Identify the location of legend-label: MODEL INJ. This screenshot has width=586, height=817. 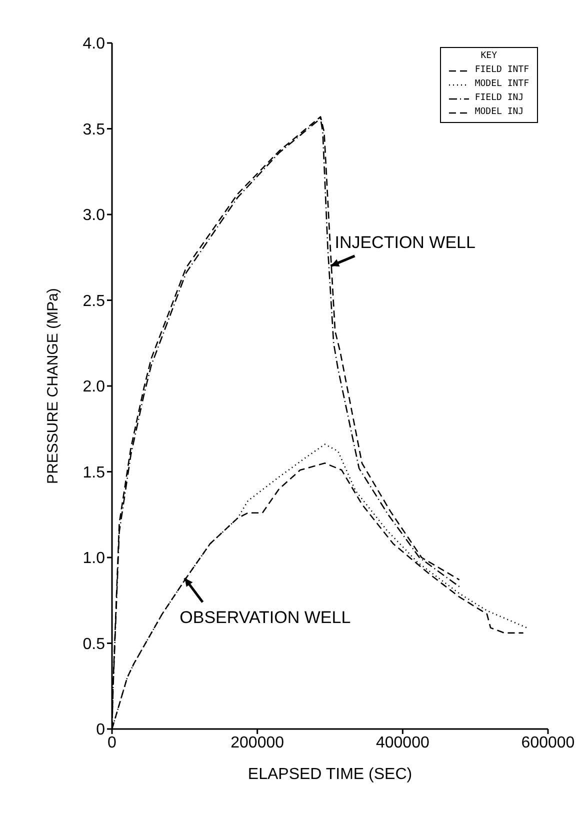
(499, 112).